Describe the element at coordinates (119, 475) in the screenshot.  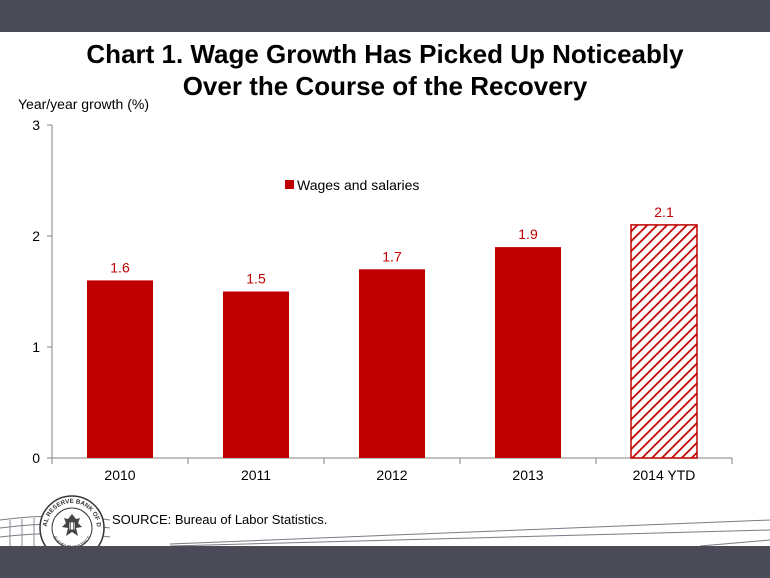
I see `x-tick-label: 2010` at that location.